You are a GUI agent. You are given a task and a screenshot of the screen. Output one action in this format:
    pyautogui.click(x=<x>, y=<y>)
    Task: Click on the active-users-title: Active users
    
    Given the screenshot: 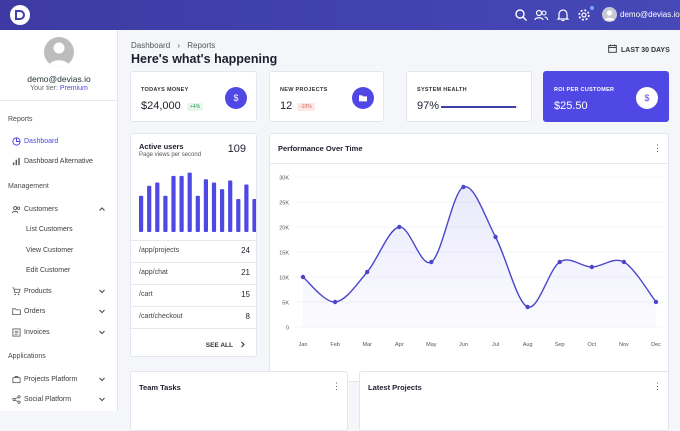 What is the action you would take?
    pyautogui.click(x=161, y=146)
    